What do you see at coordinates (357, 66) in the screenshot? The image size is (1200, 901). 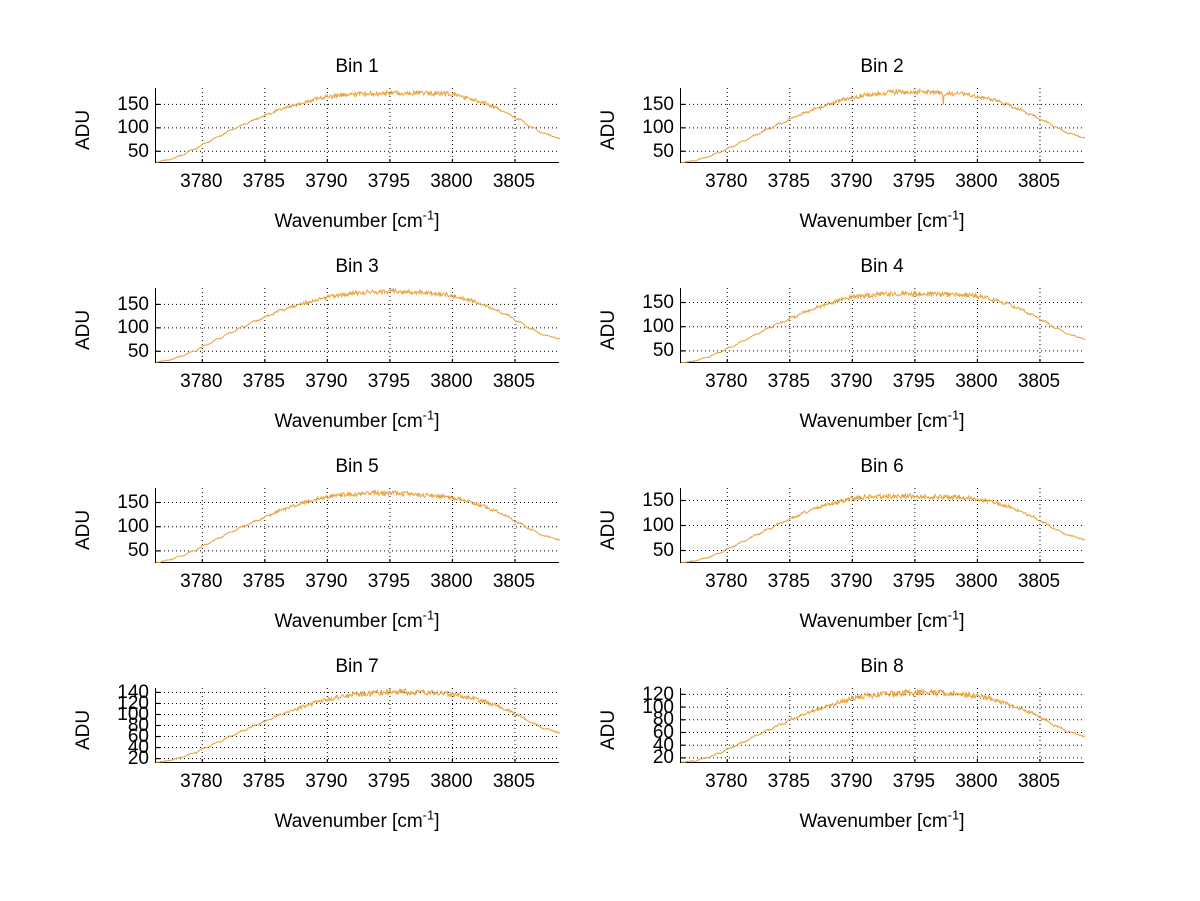 I see `subplot-title: Bin 1` at bounding box center [357, 66].